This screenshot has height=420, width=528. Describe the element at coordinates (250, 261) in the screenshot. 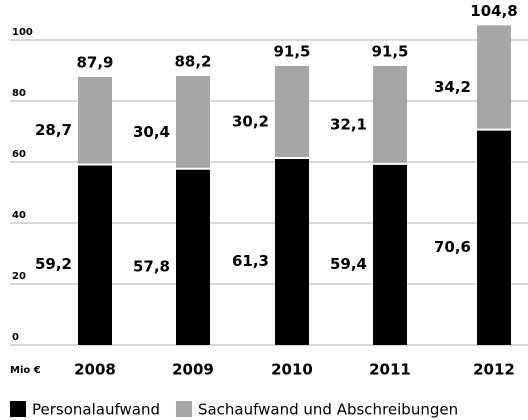

I see `value-label: 61,3` at that location.